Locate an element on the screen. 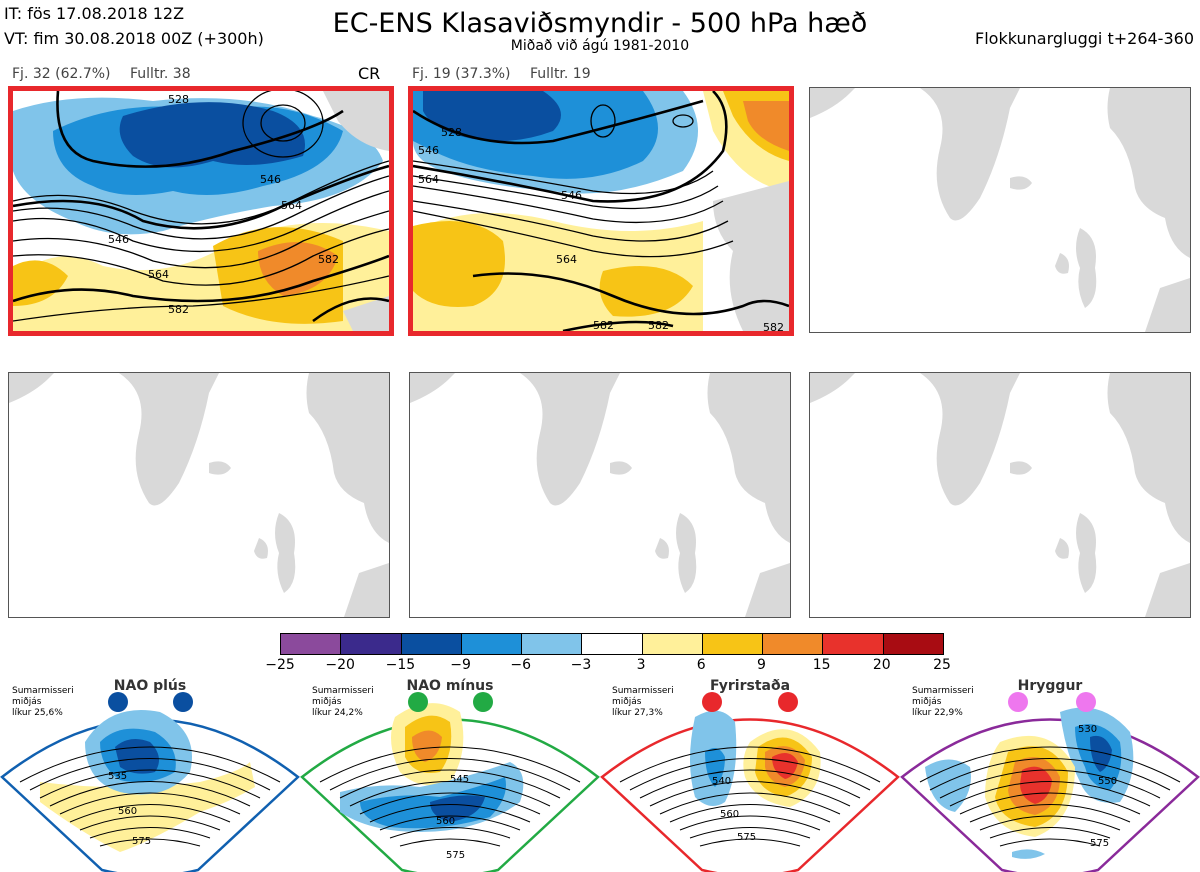 Image resolution: width=1200 pixels, height=872 pixels. cluster-1-label: Fj. 32 (62.7%) is located at coordinates (61, 74).